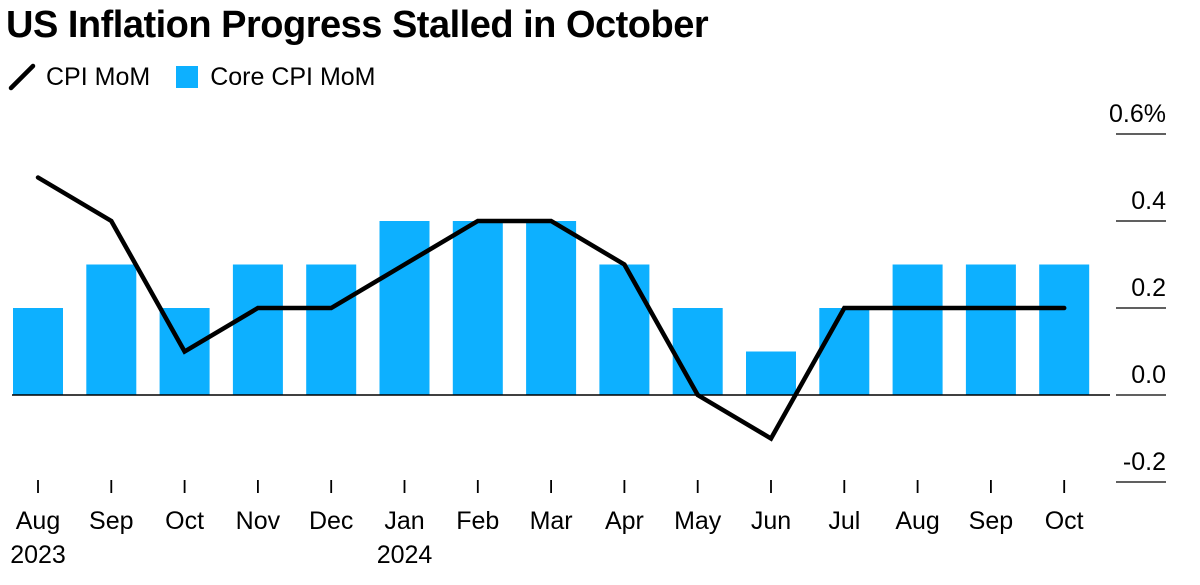 This screenshot has width=1200, height=585. Describe the element at coordinates (258, 521) in the screenshot. I see `x-tick-label: Nov` at that location.